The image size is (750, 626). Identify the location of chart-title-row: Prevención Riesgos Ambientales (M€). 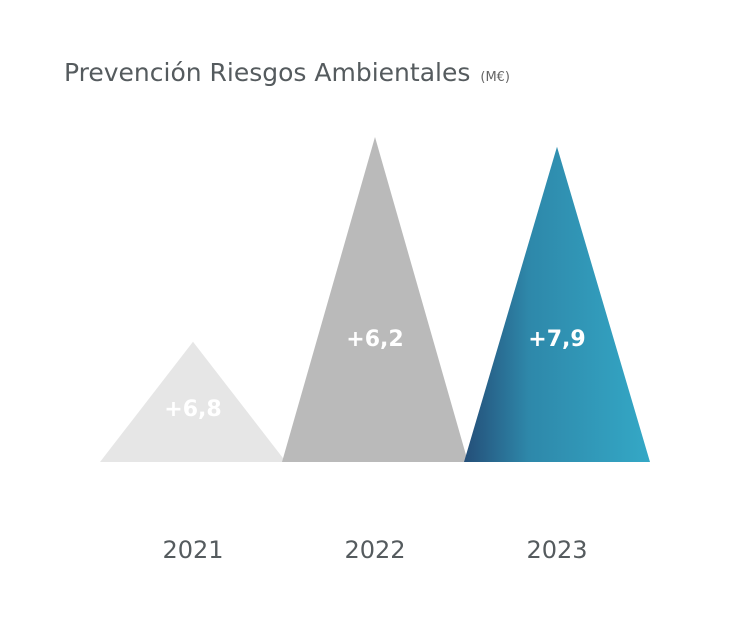
(287, 72).